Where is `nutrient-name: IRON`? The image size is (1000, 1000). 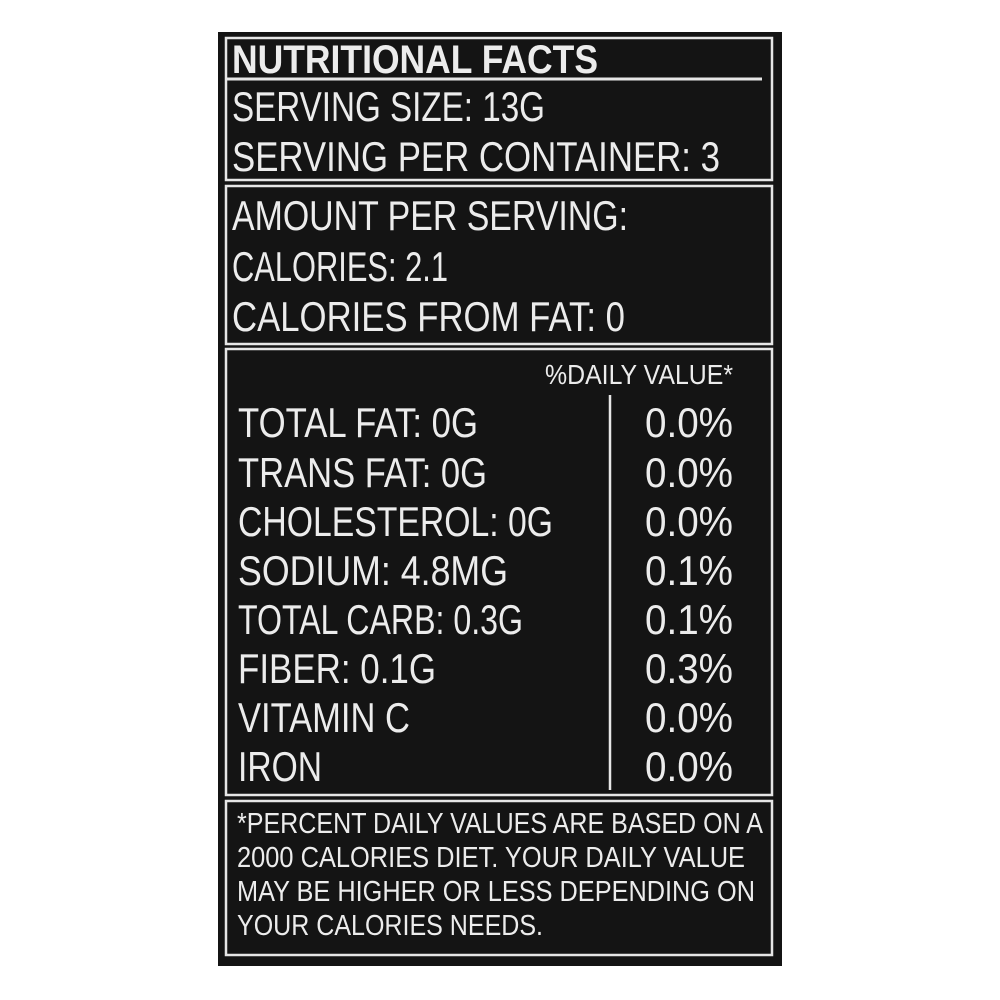 nutrient-name: IRON is located at coordinates (280, 766).